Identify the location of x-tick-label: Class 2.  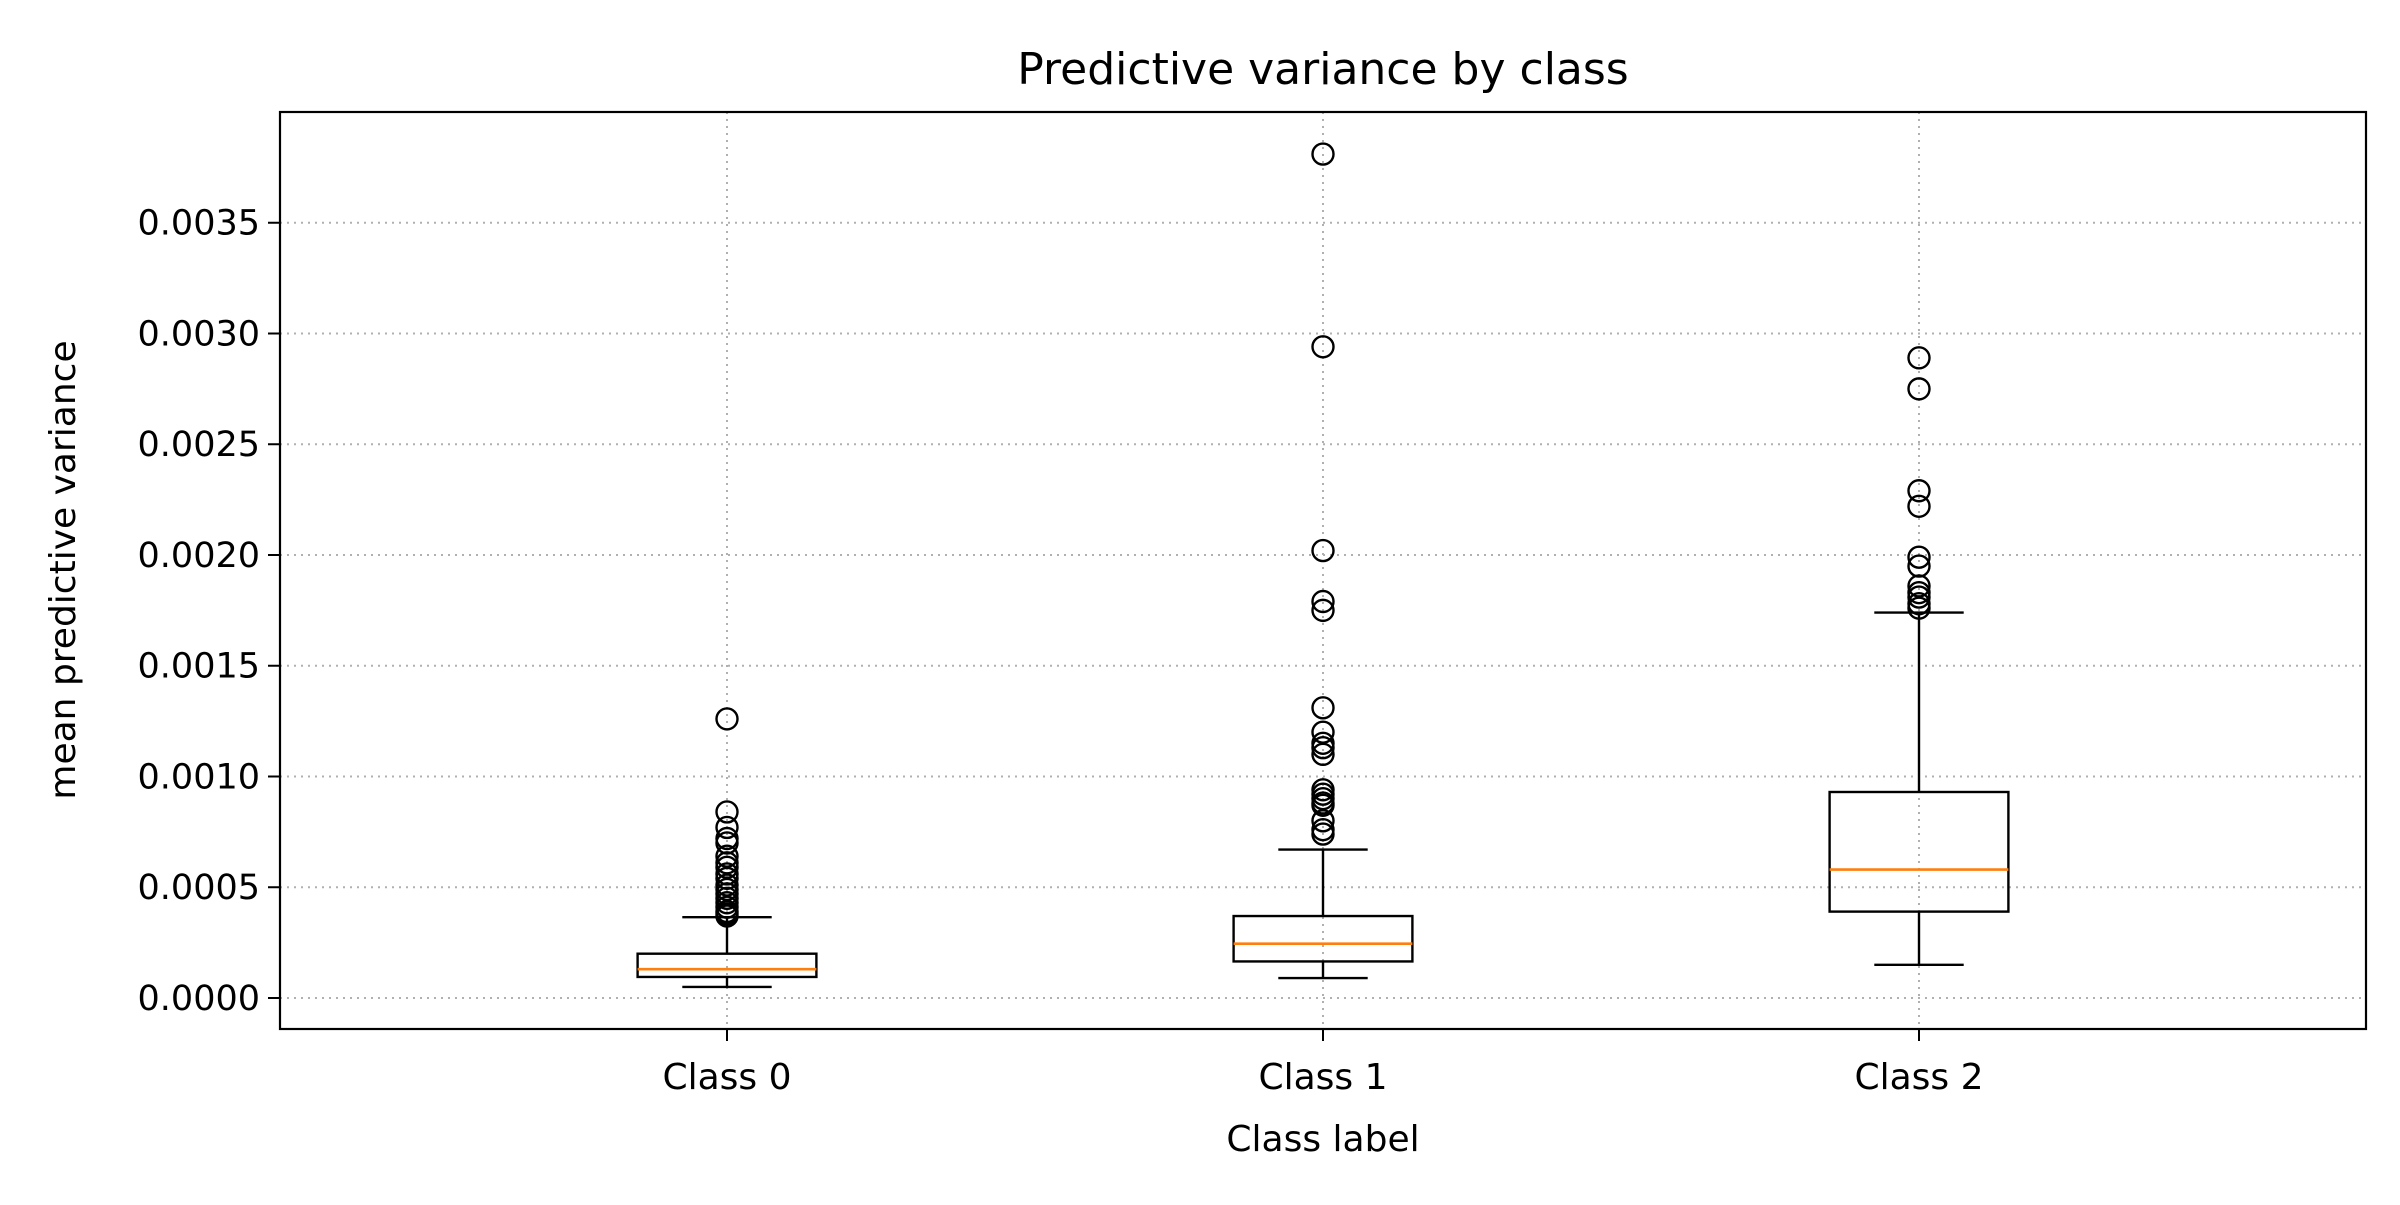
(1918, 1077).